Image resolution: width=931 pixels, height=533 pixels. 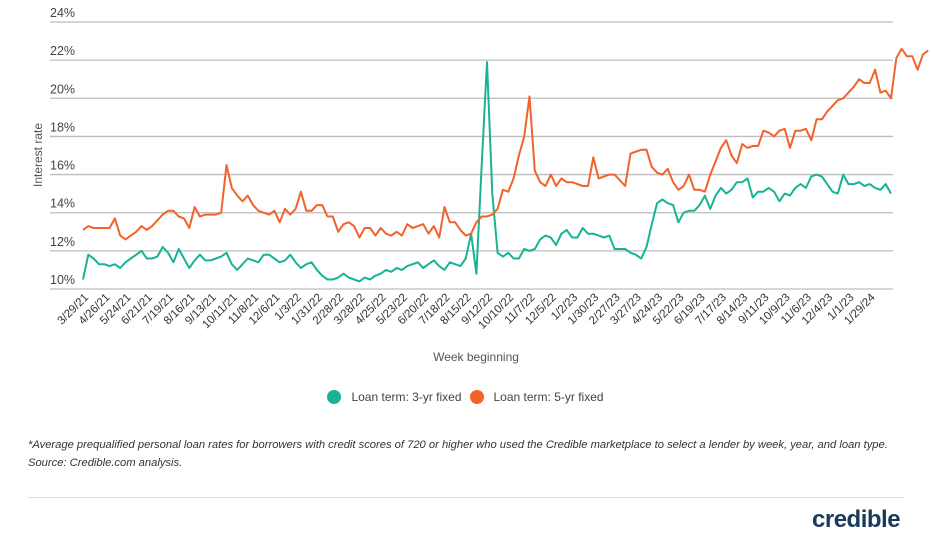 What do you see at coordinates (62, 242) in the screenshot?
I see `y-tick-label: 12%` at bounding box center [62, 242].